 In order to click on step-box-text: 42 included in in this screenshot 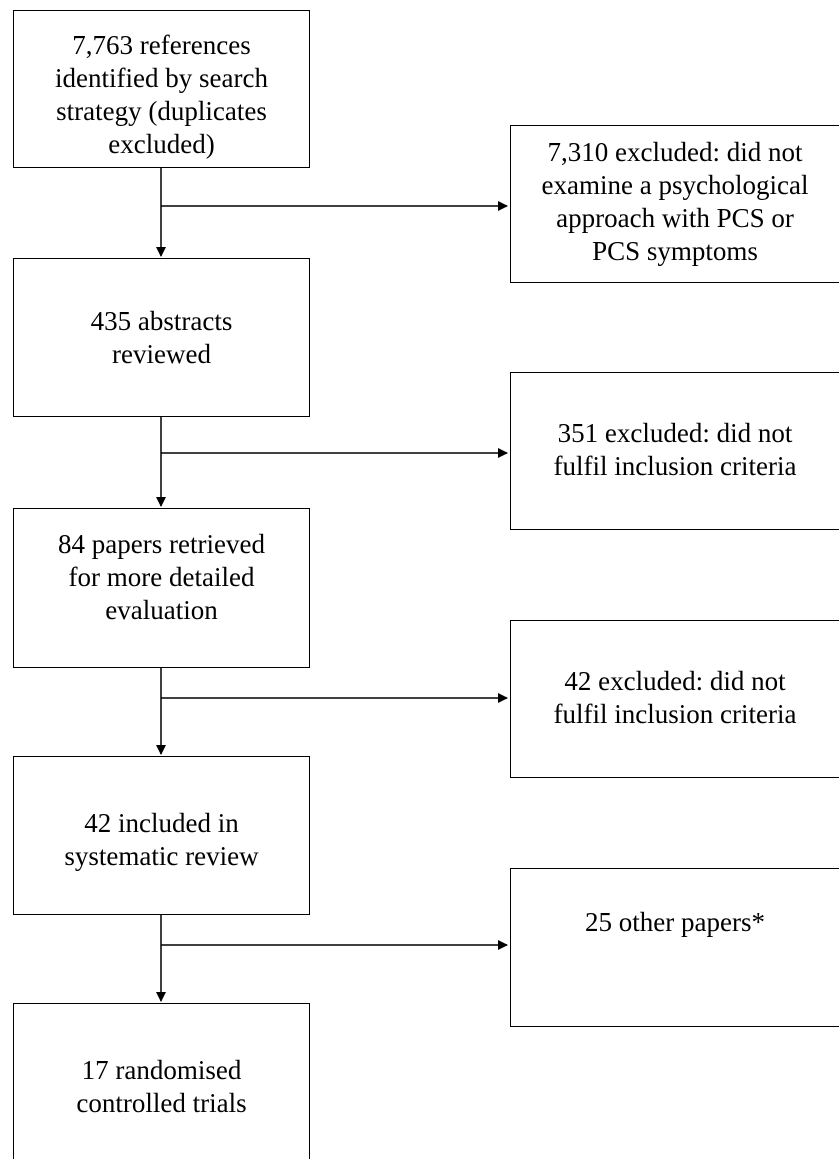, I will do `click(161, 823)`.